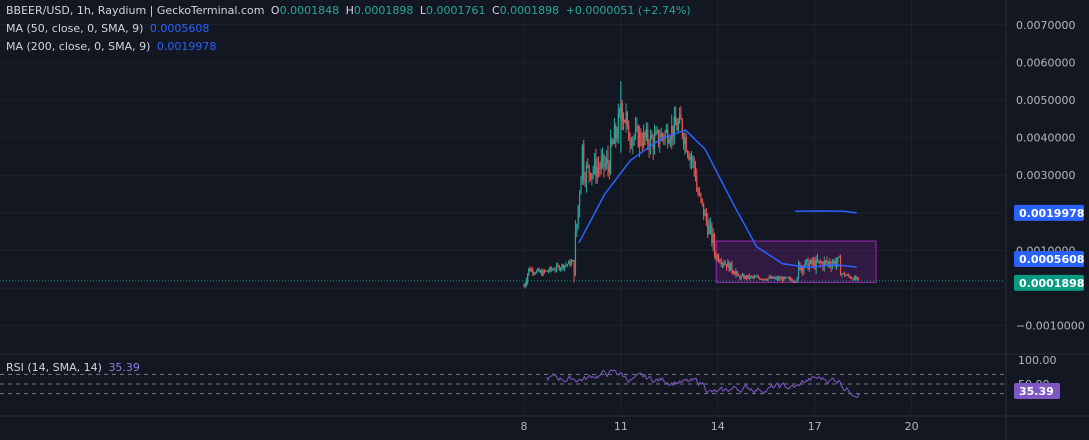  I want to click on rsi-line, so click(703, 383).